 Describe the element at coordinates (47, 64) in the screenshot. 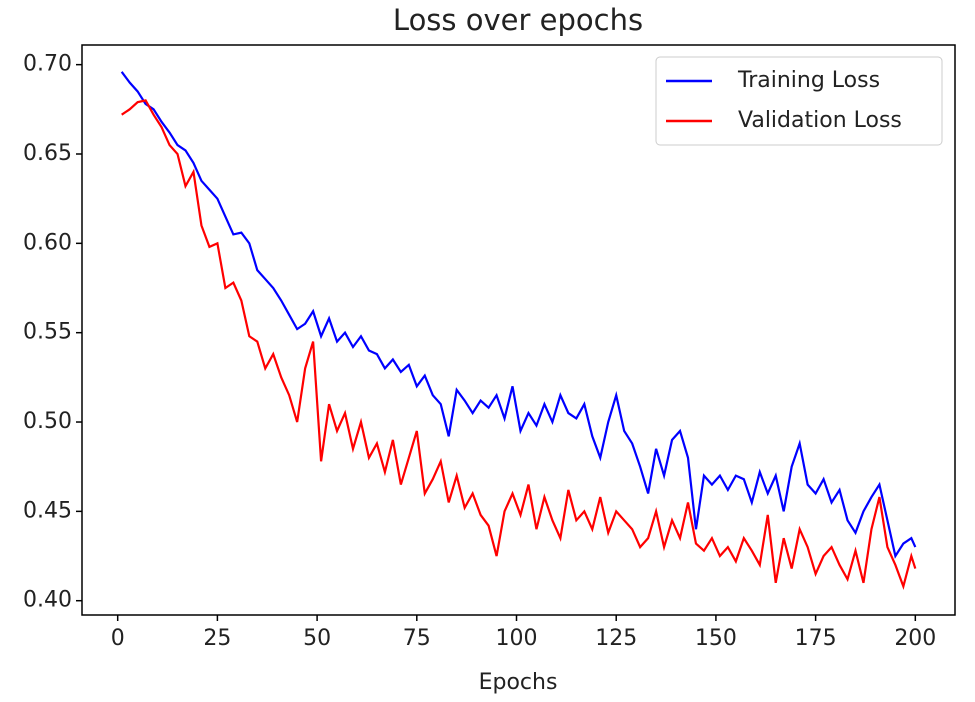

I see `y-tick-label: 0.70` at that location.